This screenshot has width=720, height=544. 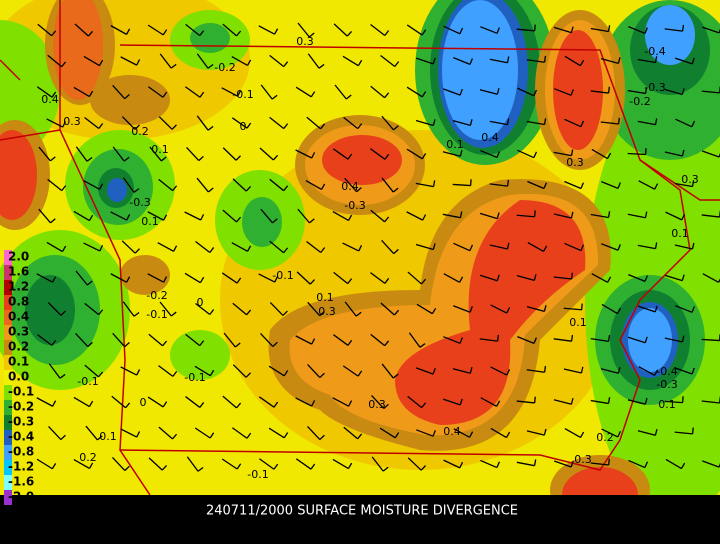 I want to click on legend-label: 0.1, so click(x=18, y=362).